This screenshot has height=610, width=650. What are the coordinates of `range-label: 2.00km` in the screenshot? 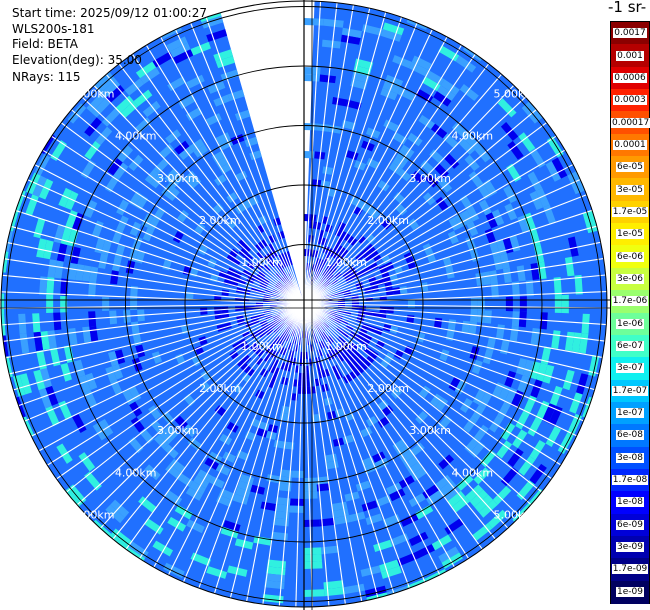 It's located at (220, 388).